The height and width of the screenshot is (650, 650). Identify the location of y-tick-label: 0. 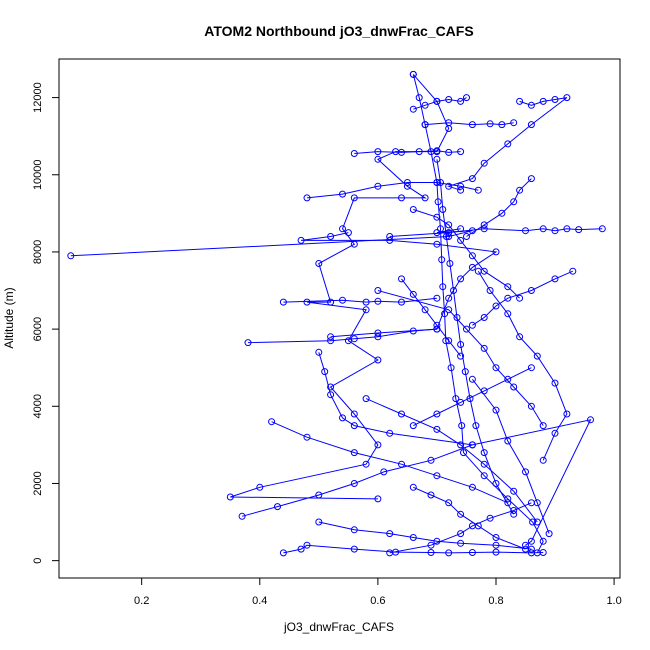
(38, 561).